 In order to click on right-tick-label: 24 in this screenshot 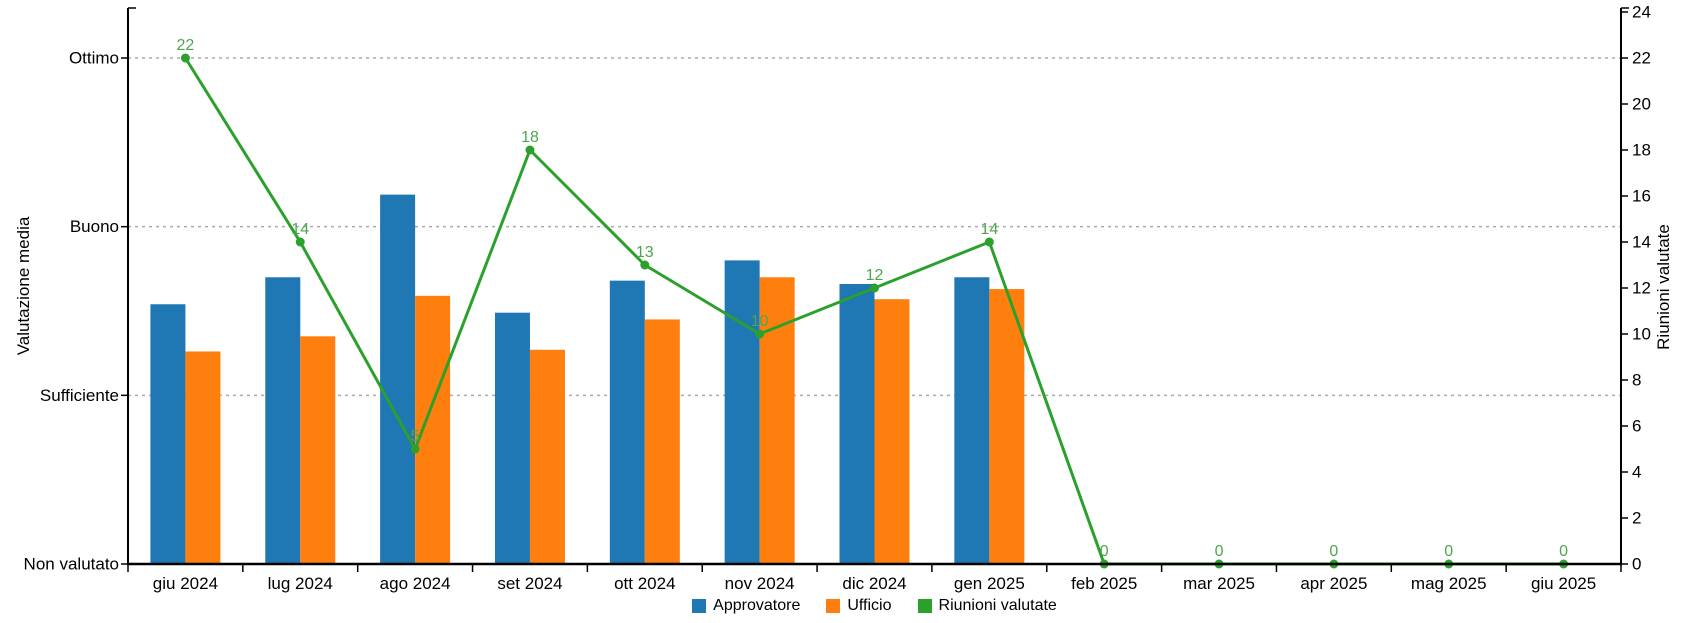, I will do `click(1641, 12)`.